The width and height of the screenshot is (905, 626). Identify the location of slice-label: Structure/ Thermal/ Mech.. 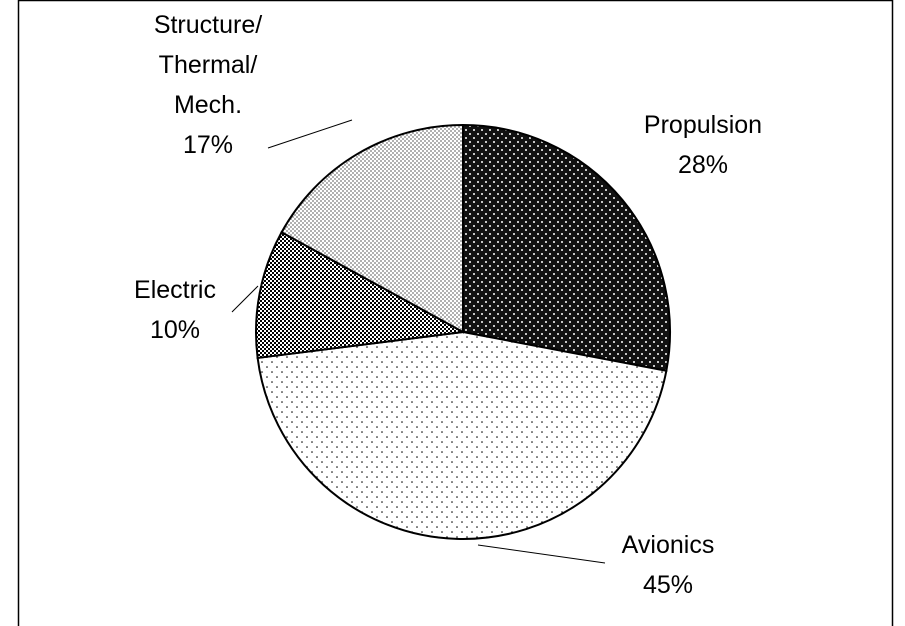
(208, 65).